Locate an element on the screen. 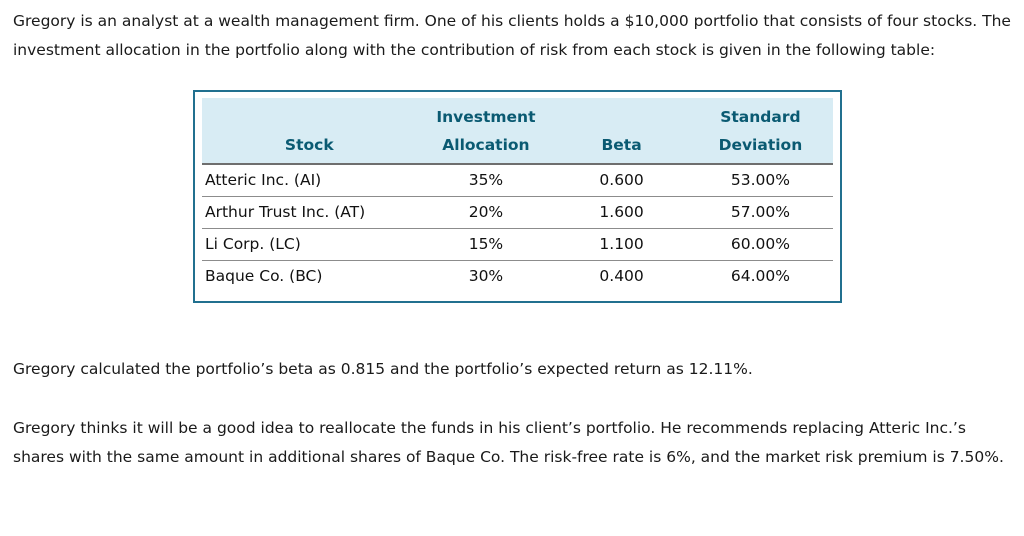 The height and width of the screenshot is (536, 1024). table-row: Atteric Inc. (AI) 35% 0.600 53.00% is located at coordinates (517, 180).